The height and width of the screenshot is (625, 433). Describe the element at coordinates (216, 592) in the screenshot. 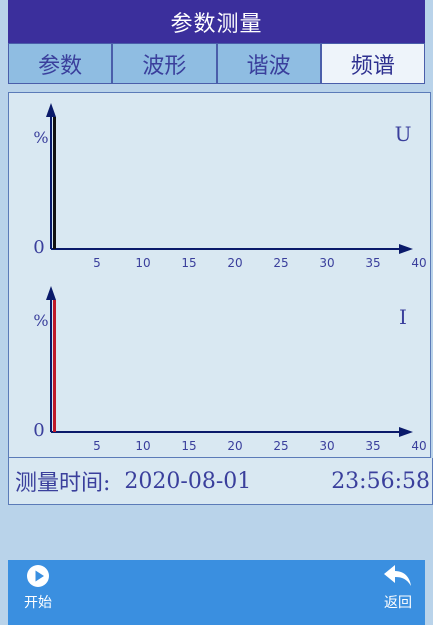

I see `bottom-toolbar: 开始 返回` at that location.